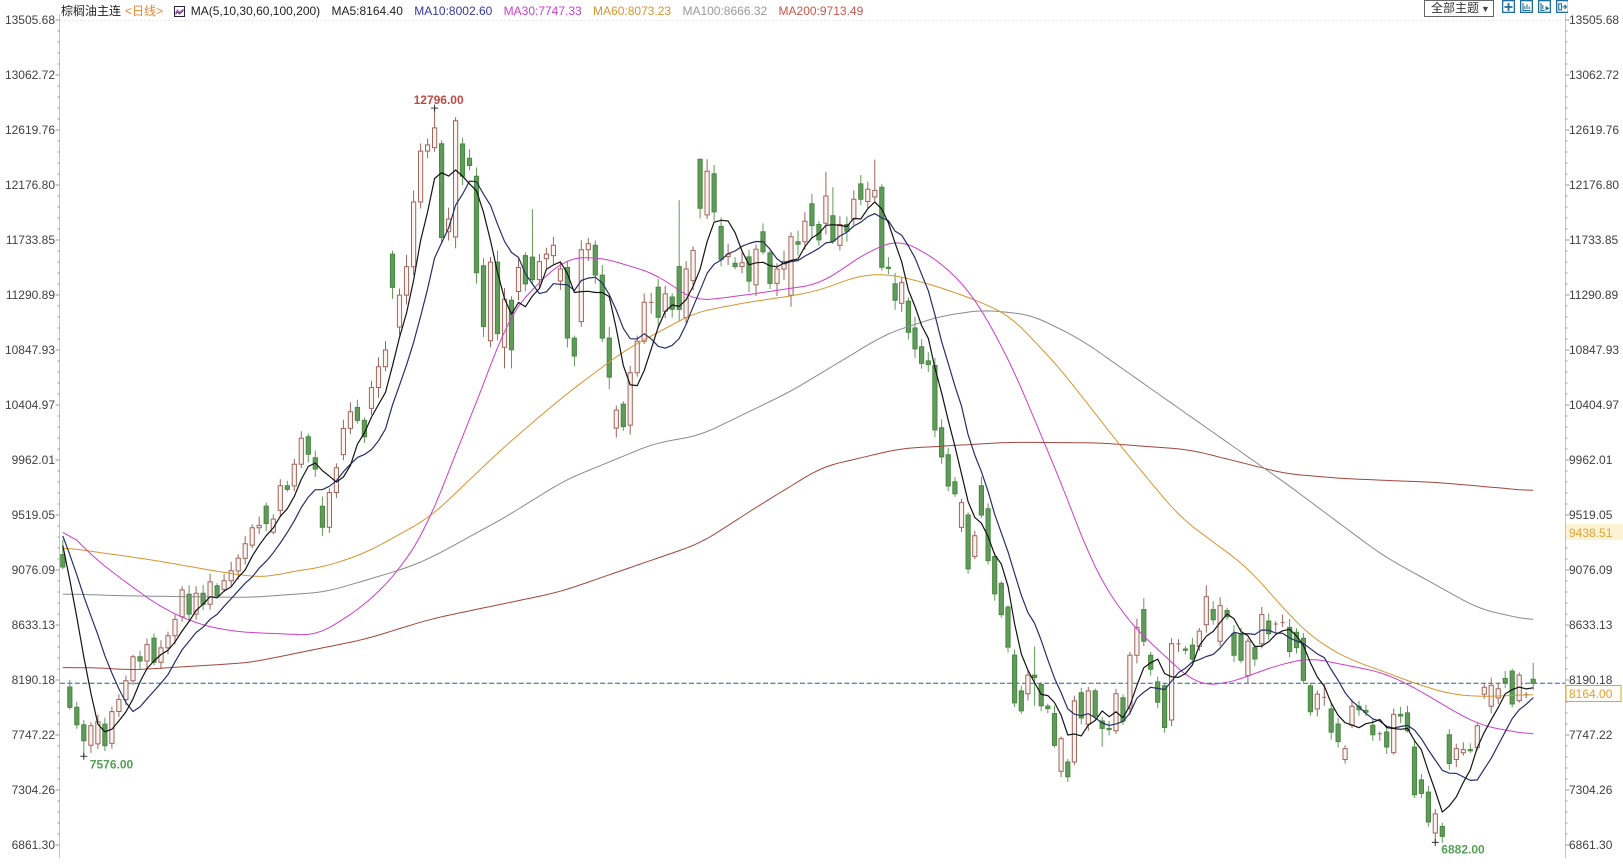 This screenshot has width=1623, height=866. What do you see at coordinates (1591, 694) in the screenshot?
I see `svg-text: 8164.00` at bounding box center [1591, 694].